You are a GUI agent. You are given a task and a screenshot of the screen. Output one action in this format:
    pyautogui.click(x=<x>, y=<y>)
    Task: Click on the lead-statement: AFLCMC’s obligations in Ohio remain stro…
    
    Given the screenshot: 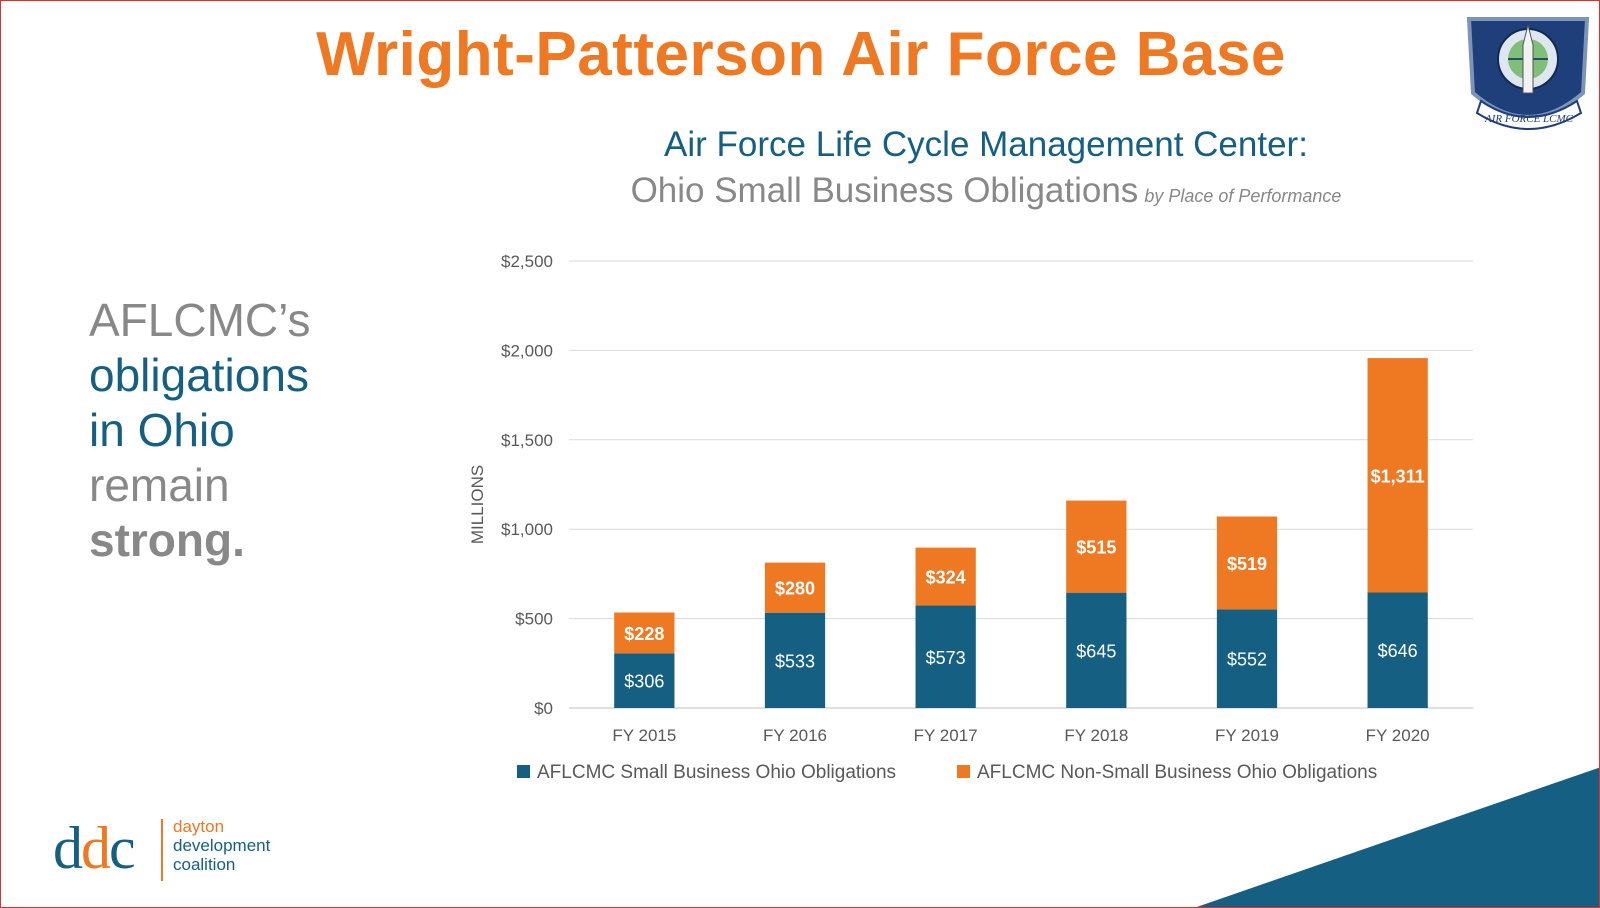 What is the action you would take?
    pyautogui.click(x=200, y=430)
    